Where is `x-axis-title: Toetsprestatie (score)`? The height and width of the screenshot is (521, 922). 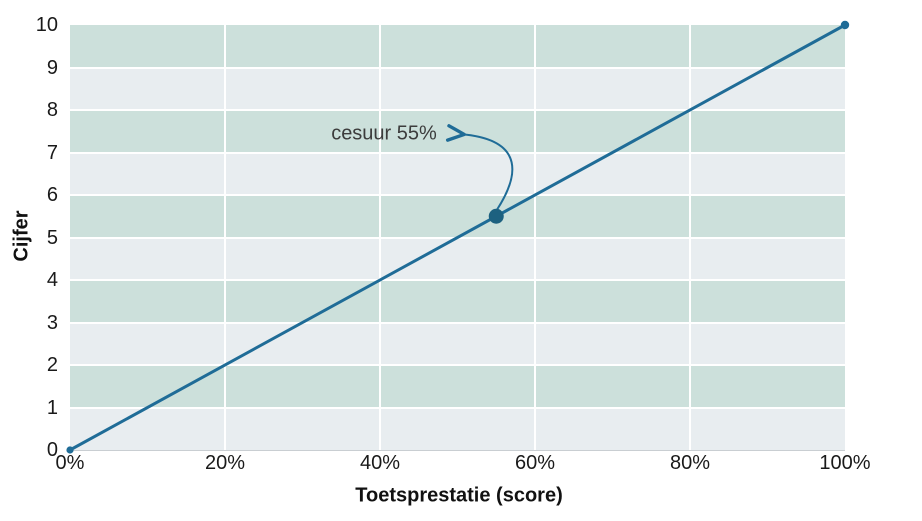
x-axis-title: Toetsprestatie (score) is located at coordinates (459, 495).